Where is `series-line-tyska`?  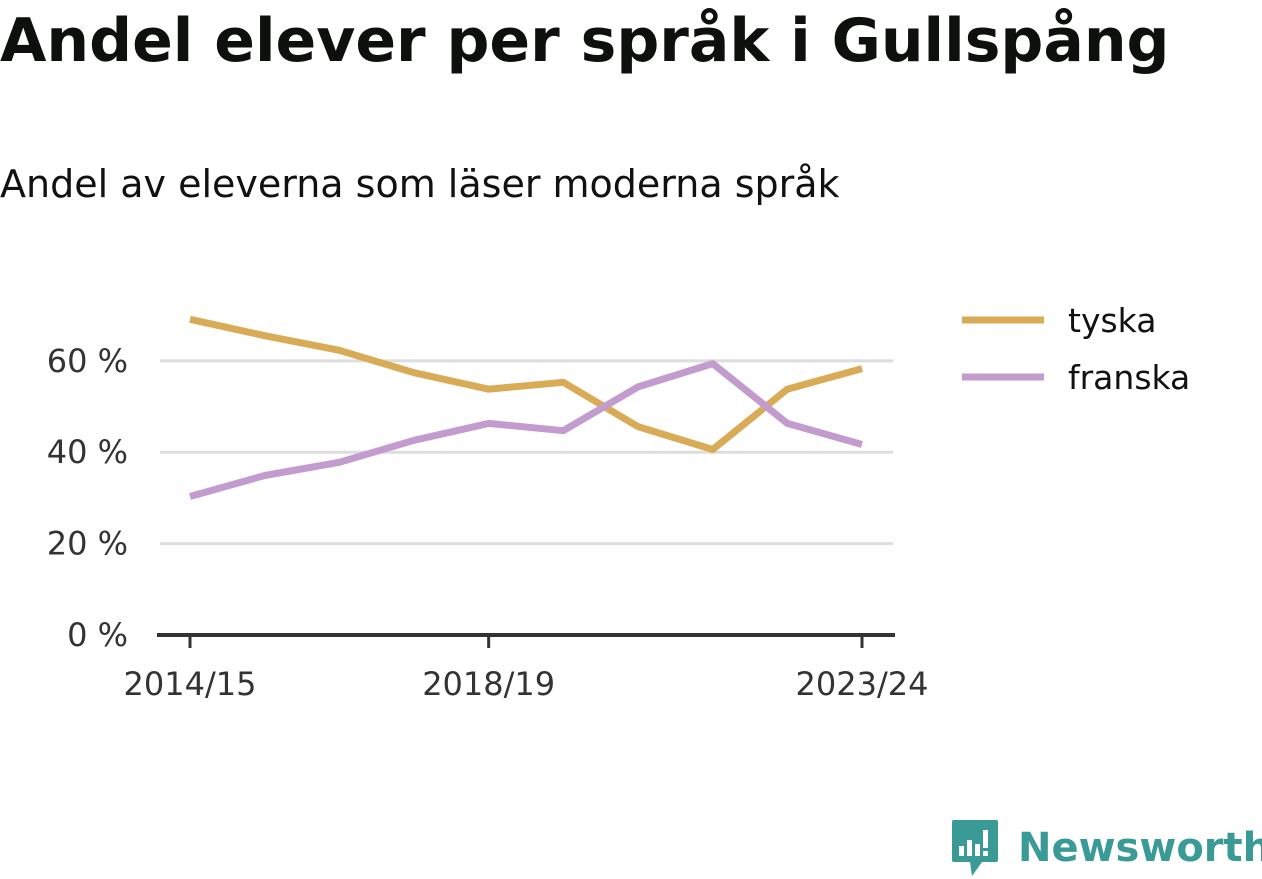 series-line-tyska is located at coordinates (526, 384).